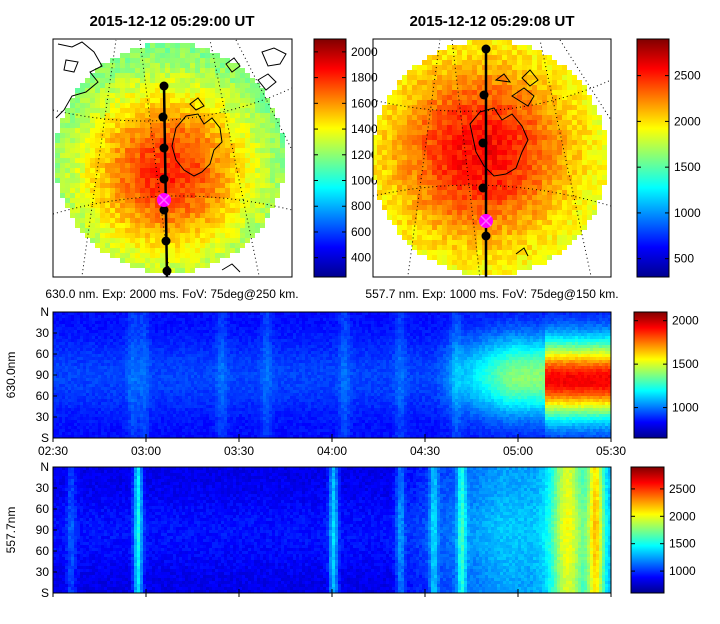  I want to click on colorbar-tick-label: 1800, so click(364, 78).